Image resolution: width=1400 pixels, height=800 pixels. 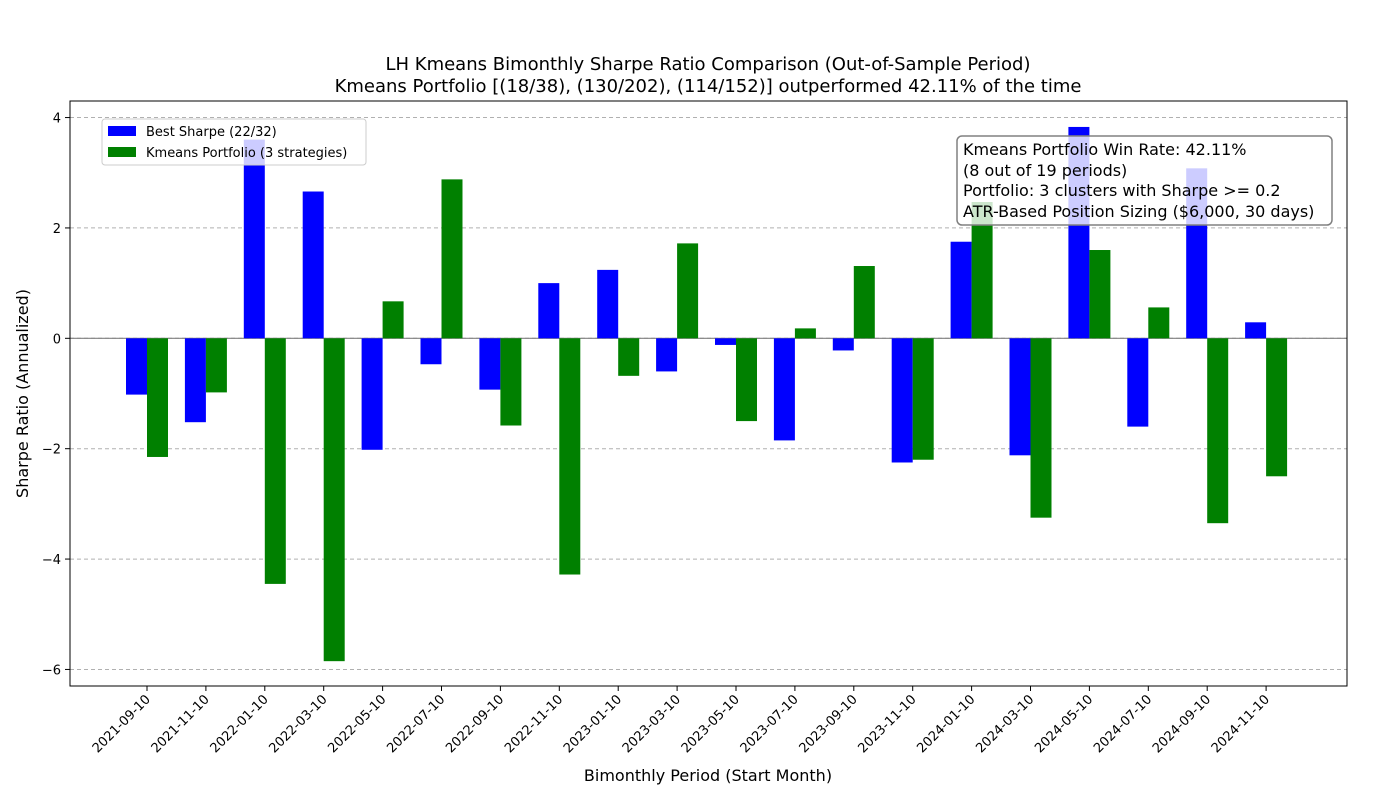 What do you see at coordinates (57, 119) in the screenshot?
I see `y-tick-label: 4` at bounding box center [57, 119].